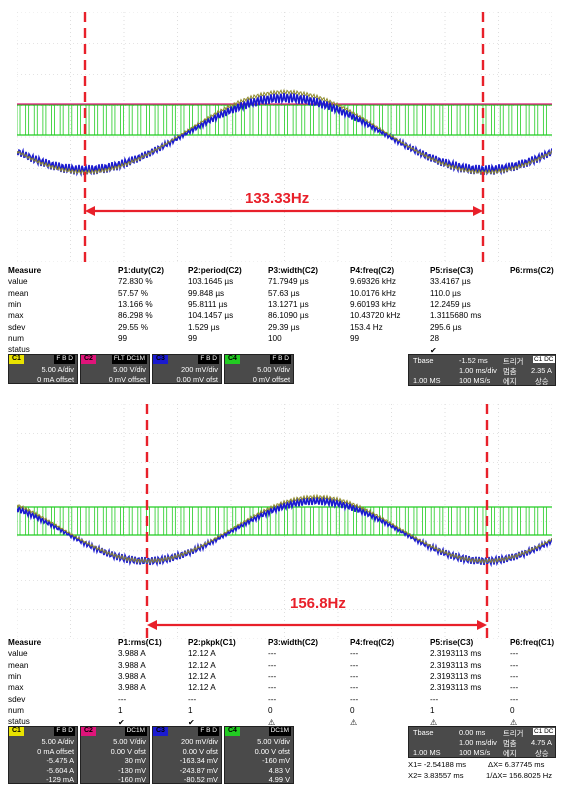  What do you see at coordinates (532, 270) in the screenshot?
I see `measure-cell: P6:rms(C2)` at bounding box center [532, 270].